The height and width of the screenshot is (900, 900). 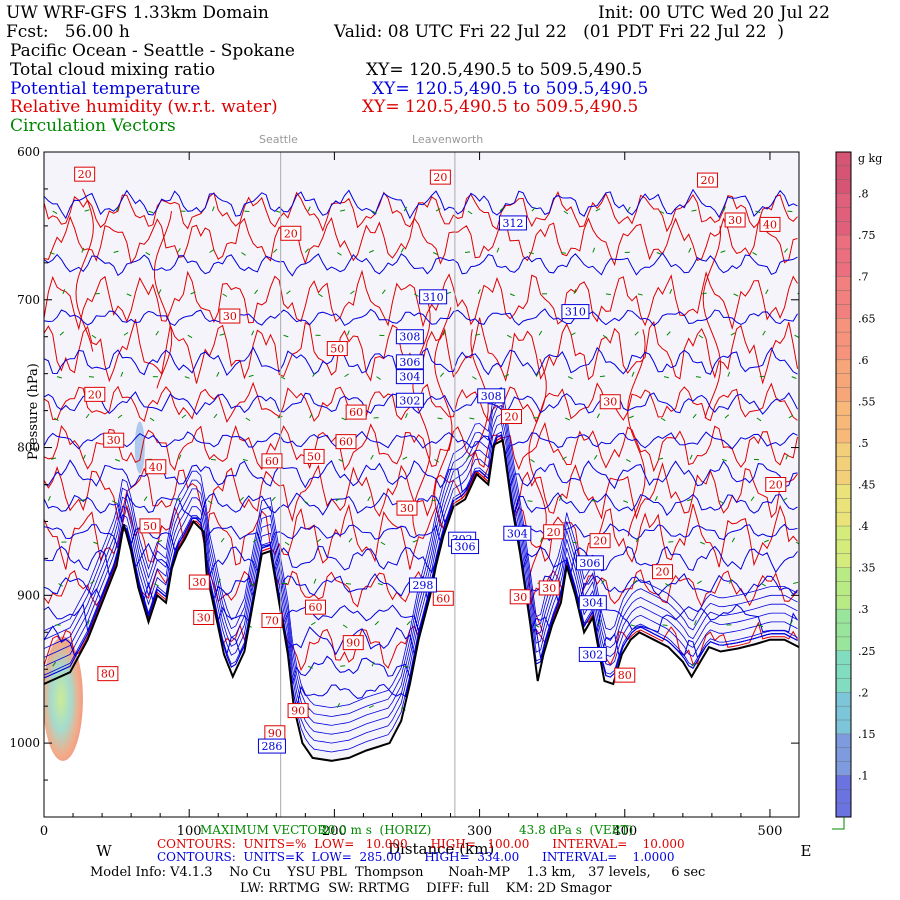 What do you see at coordinates (137, 13) in the screenshot?
I see `model-title: UW WRF-GFS 1.33km Domain` at bounding box center [137, 13].